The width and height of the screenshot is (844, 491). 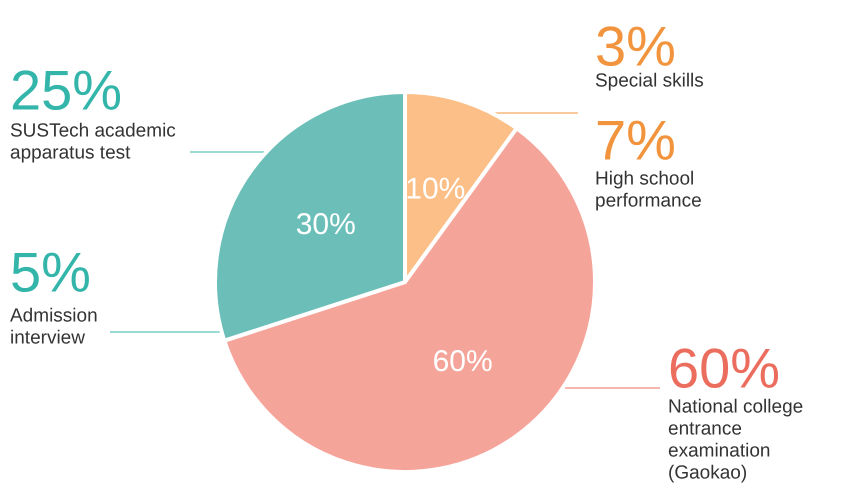 I want to click on text: 5%, so click(x=50, y=272).